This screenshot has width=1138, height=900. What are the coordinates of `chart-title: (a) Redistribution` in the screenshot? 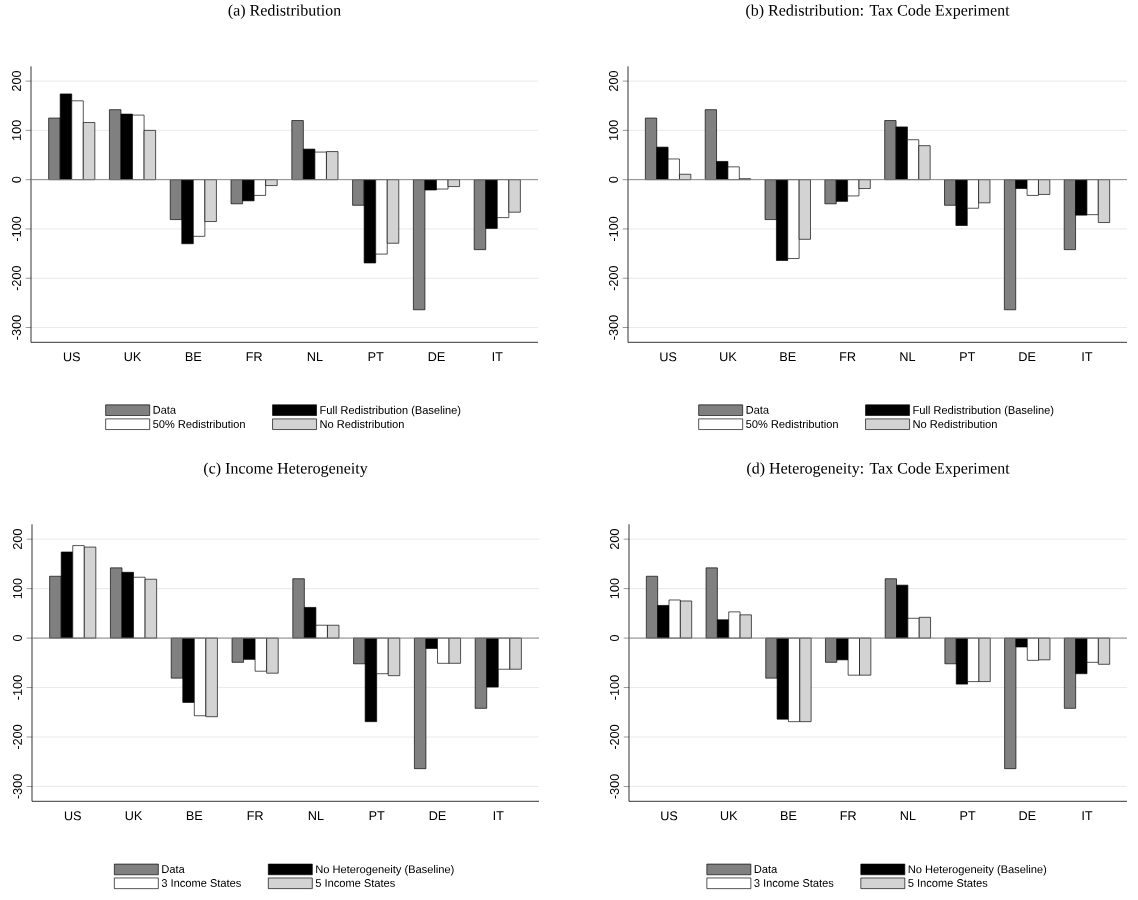 It's located at (284, 11).